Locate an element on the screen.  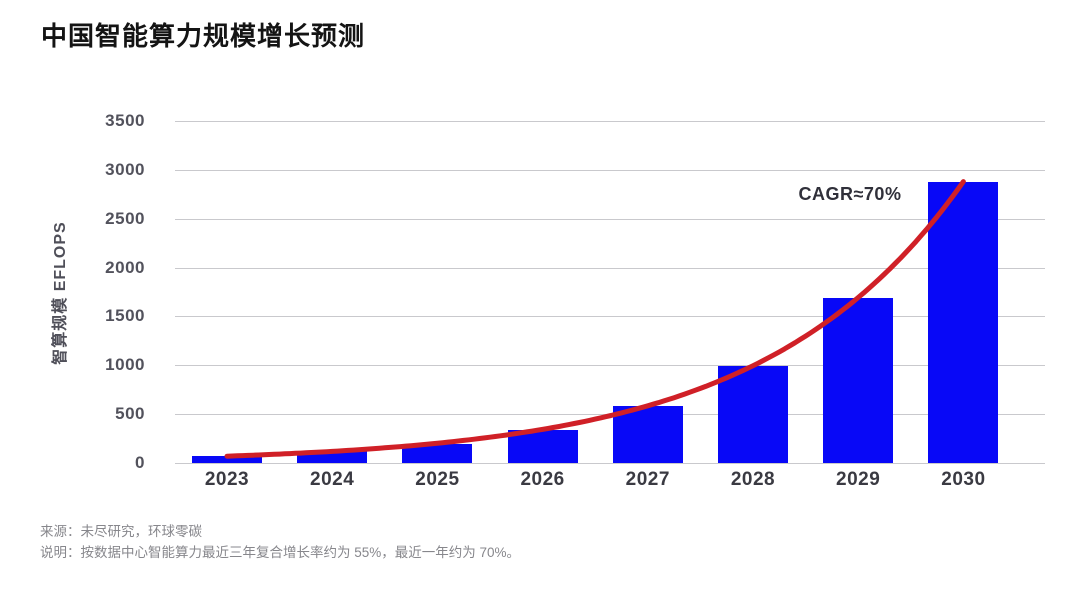
y-axis-title: 智算规模 EFLOPS is located at coordinates (60, 293).